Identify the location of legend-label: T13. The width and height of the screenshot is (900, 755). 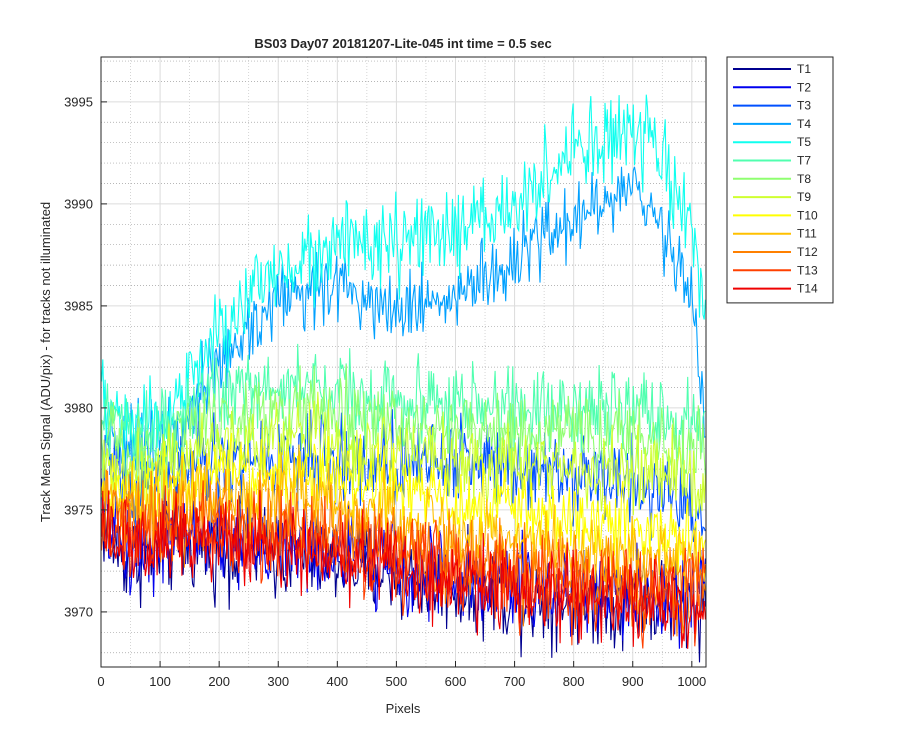
(807, 270).